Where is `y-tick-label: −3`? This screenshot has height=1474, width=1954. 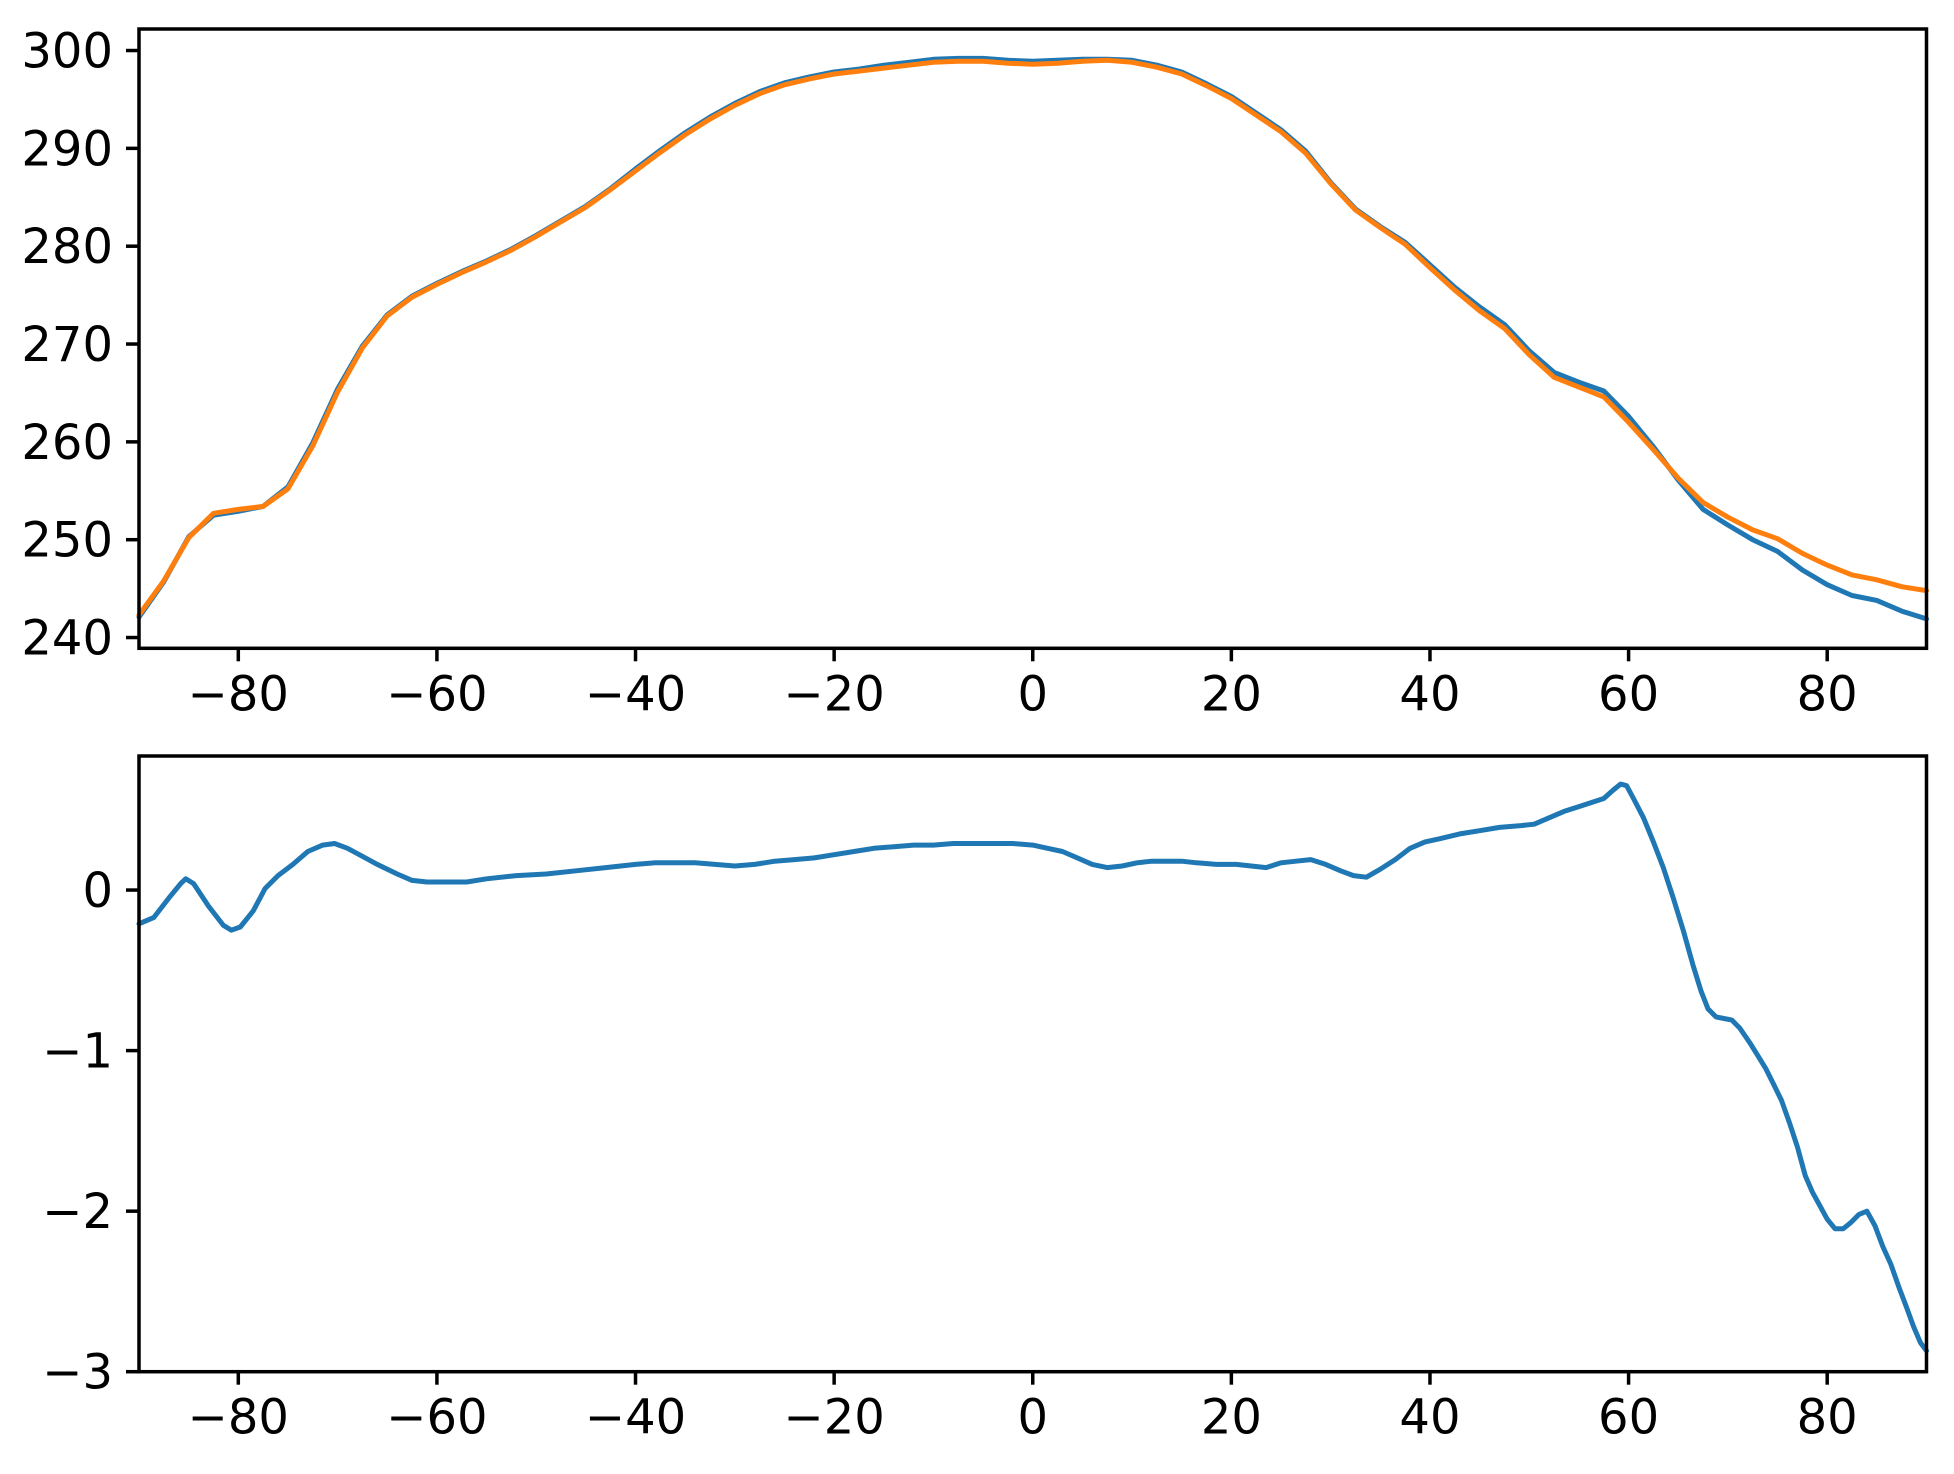
y-tick-label: −3 is located at coordinates (77, 1373).